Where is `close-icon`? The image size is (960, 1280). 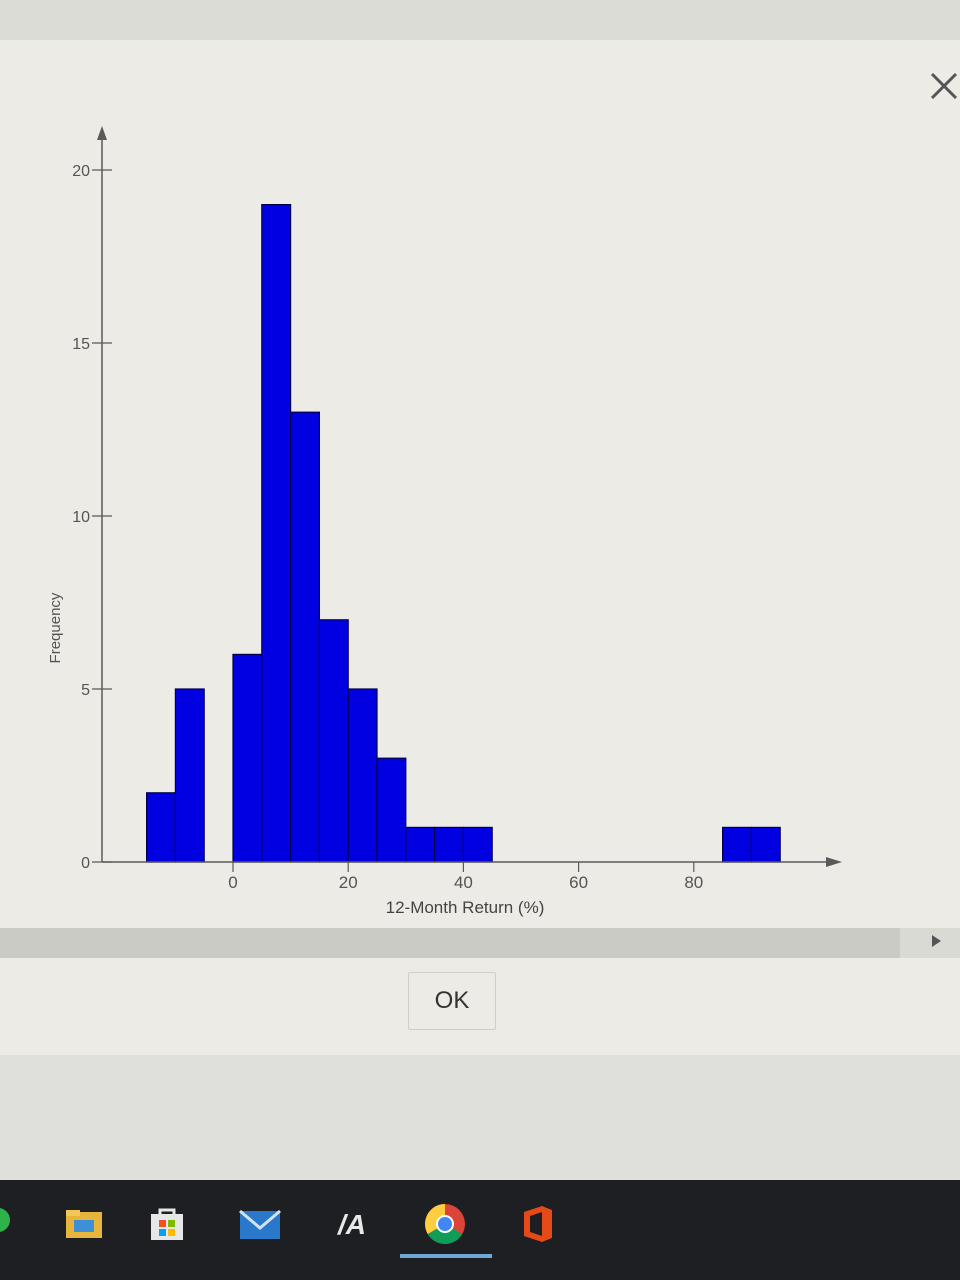
close-icon is located at coordinates (940, 86).